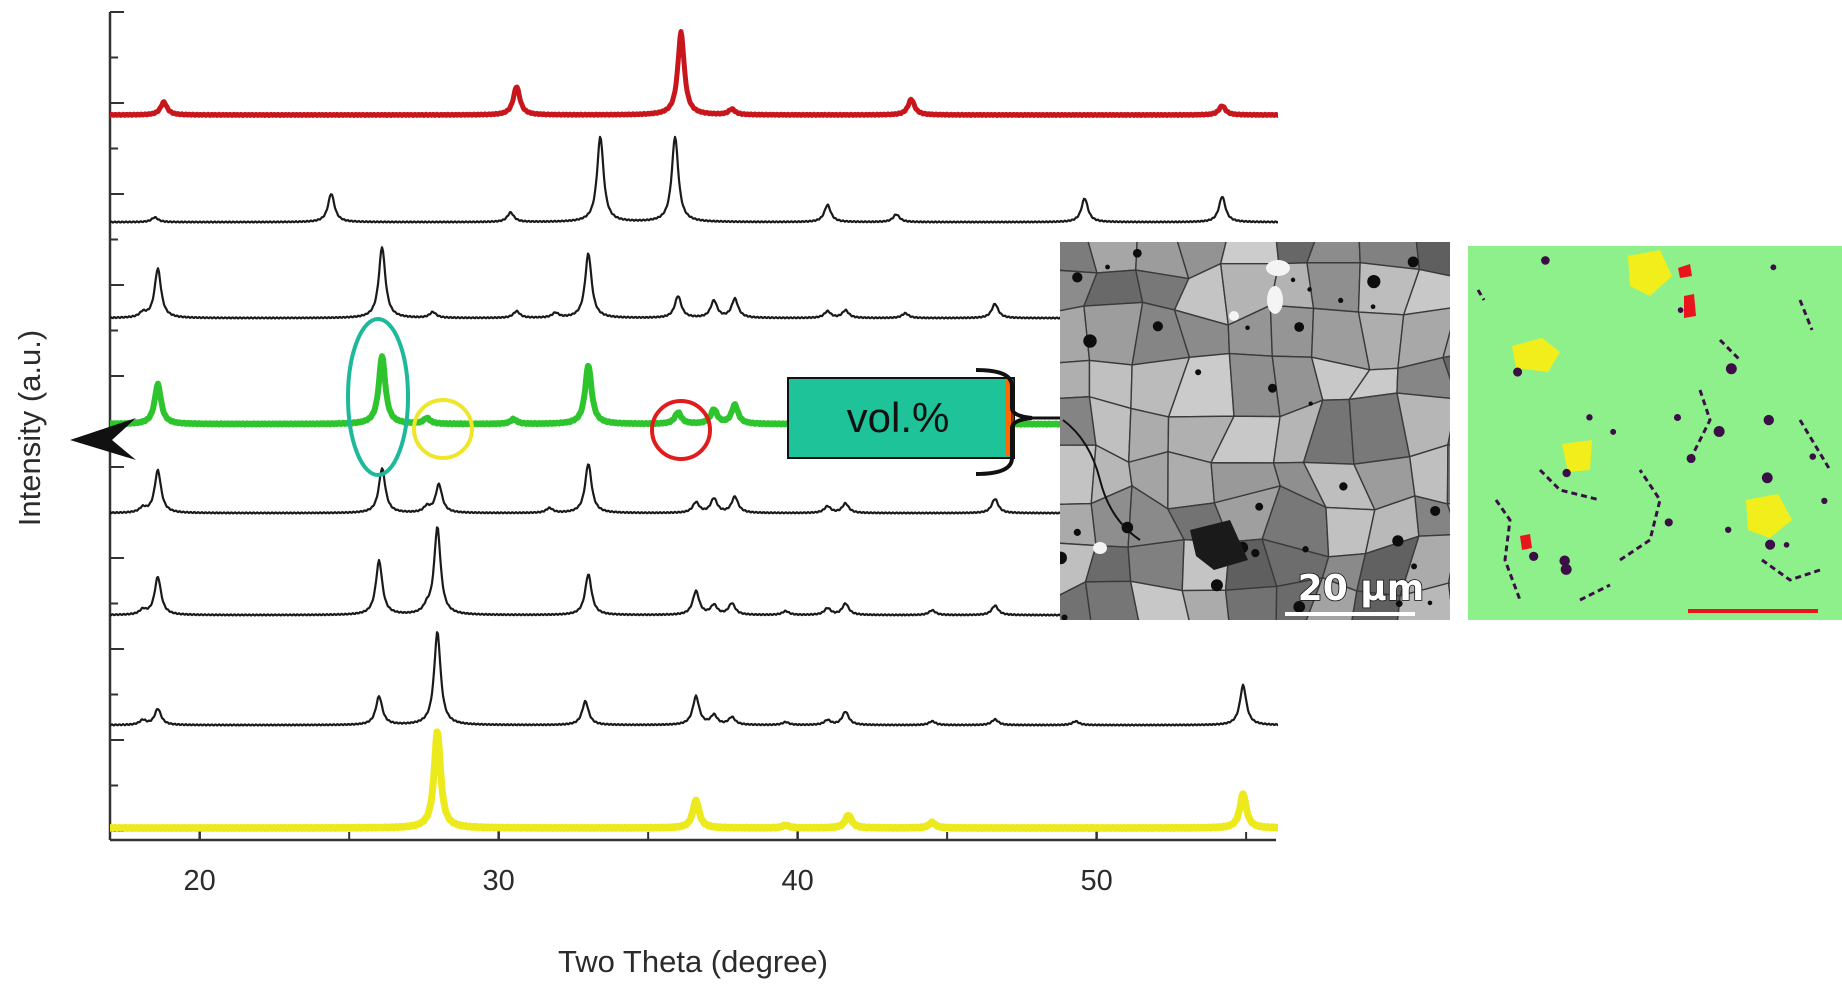 The image size is (1842, 985). Describe the element at coordinates (378, 397) in the screenshot. I see `teal-peak-ellipse` at that location.